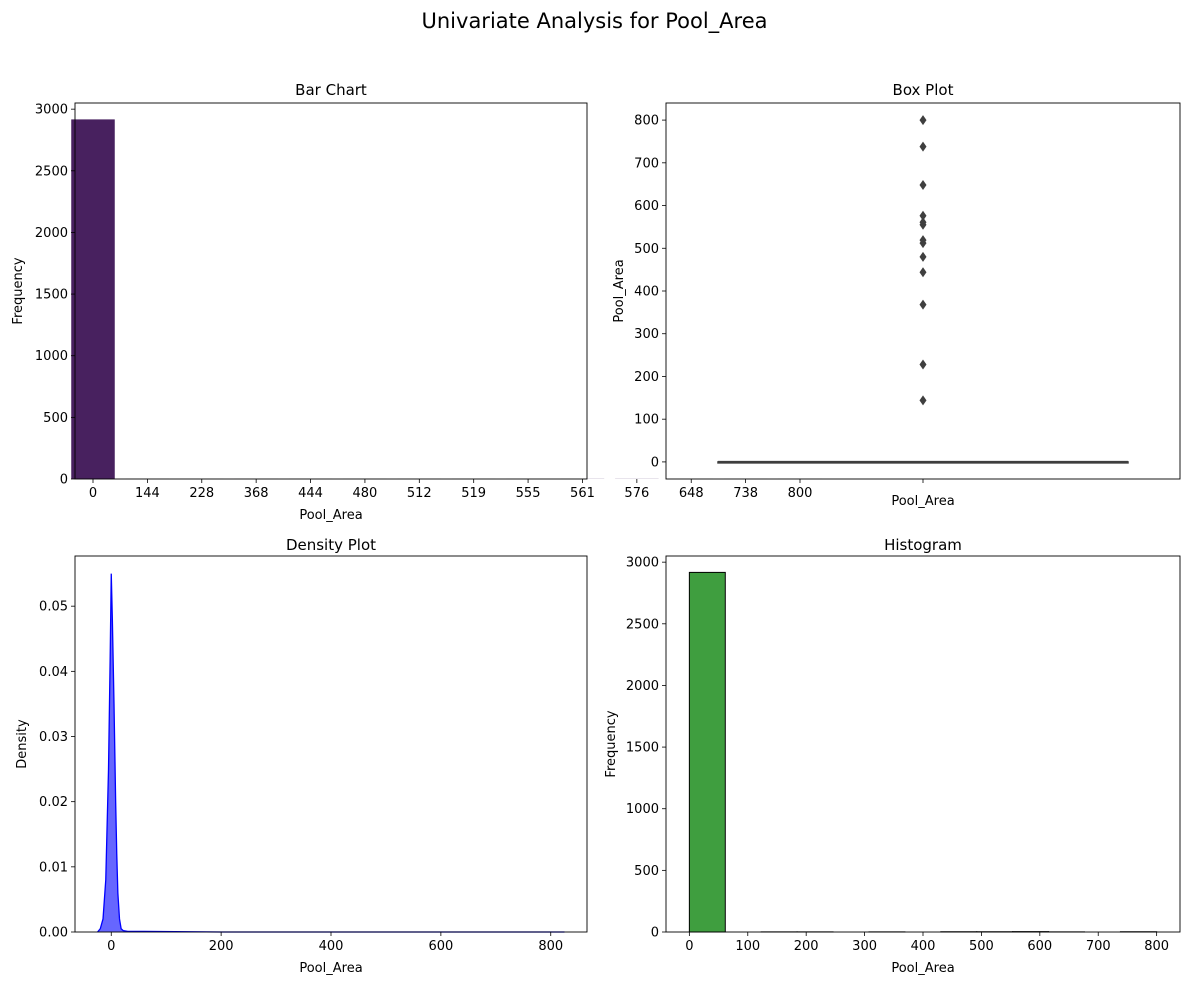 The image size is (1189, 985). I want to click on density-plot-xlabel: Pool_Area, so click(330, 968).